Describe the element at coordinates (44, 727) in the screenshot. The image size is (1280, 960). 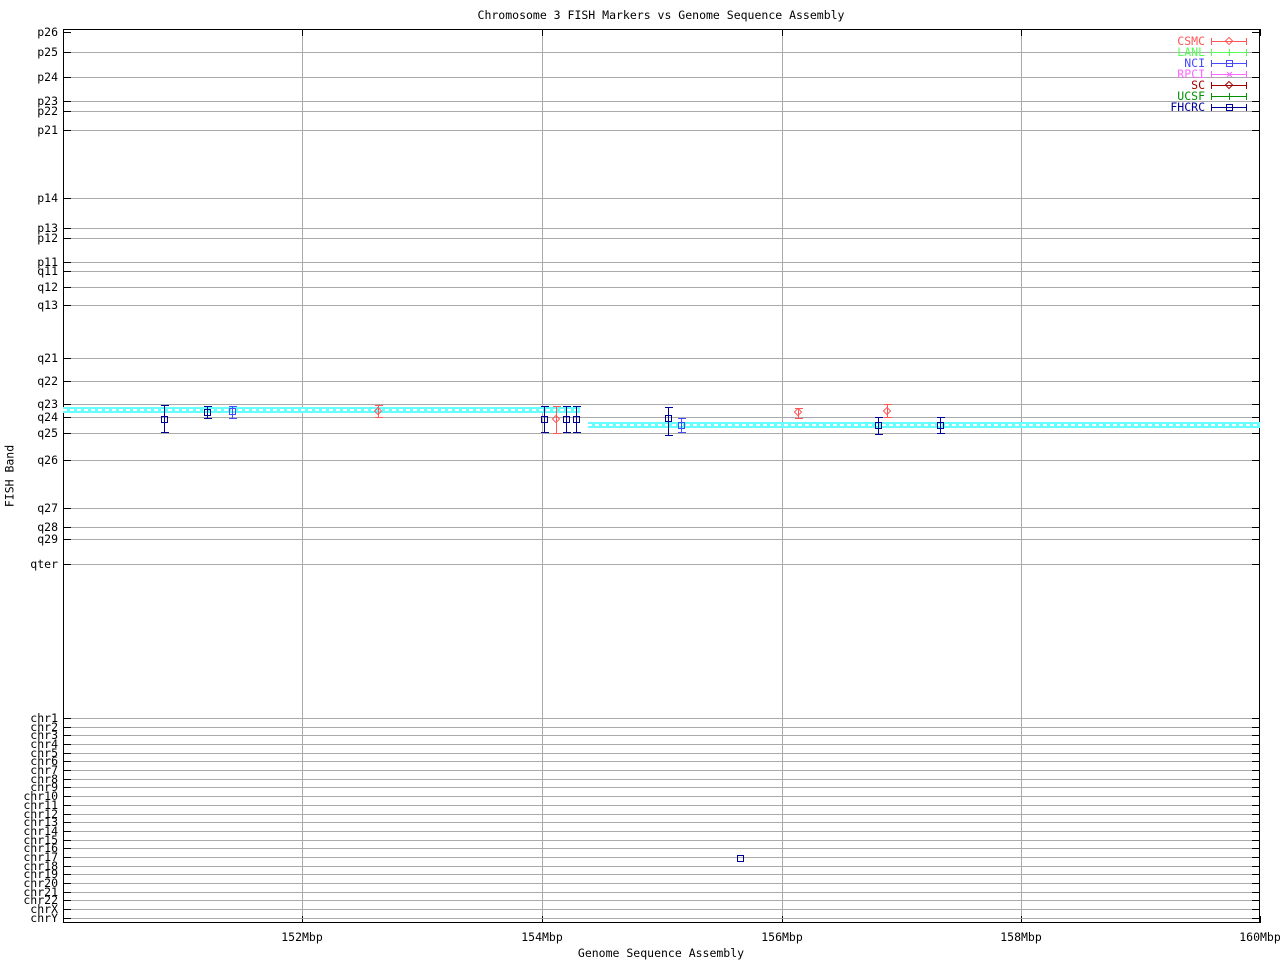
I see `y-tick-label: chr2` at that location.